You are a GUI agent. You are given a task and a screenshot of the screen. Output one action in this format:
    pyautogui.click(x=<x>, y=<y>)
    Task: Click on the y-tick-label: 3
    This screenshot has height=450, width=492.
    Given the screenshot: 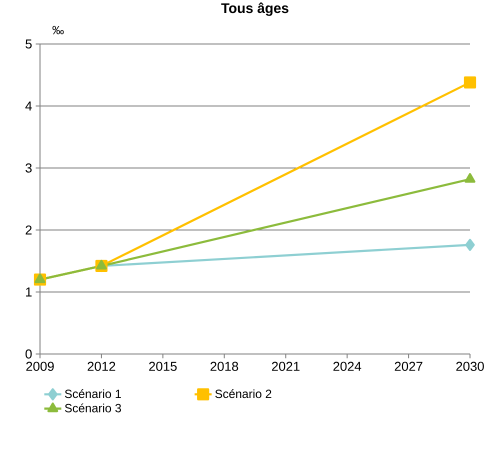 What is the action you would take?
    pyautogui.click(x=29, y=168)
    